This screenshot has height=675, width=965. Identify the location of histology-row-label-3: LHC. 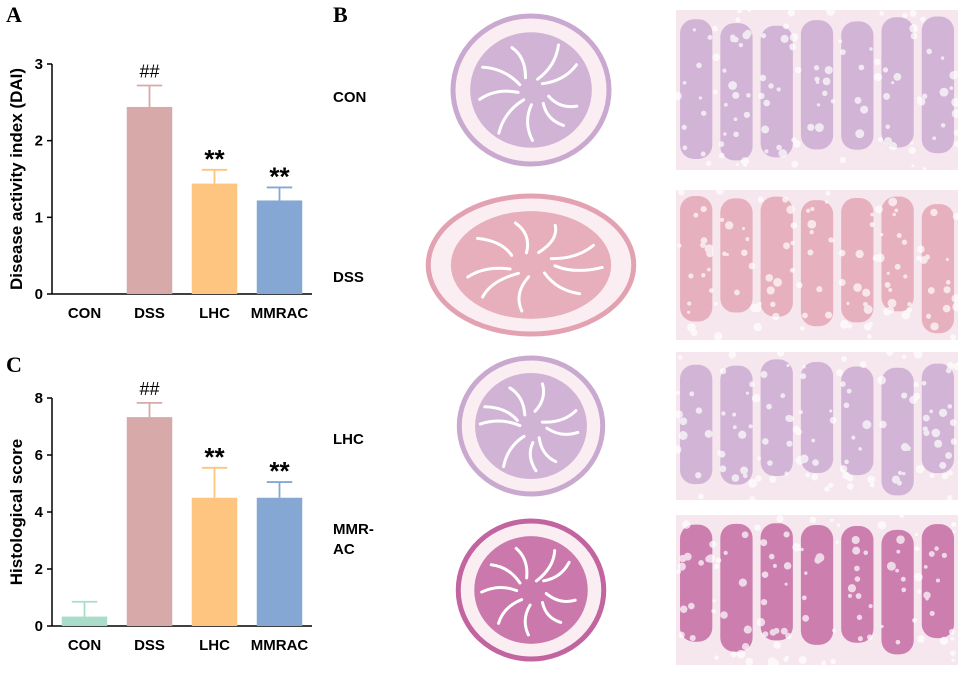
(348, 439).